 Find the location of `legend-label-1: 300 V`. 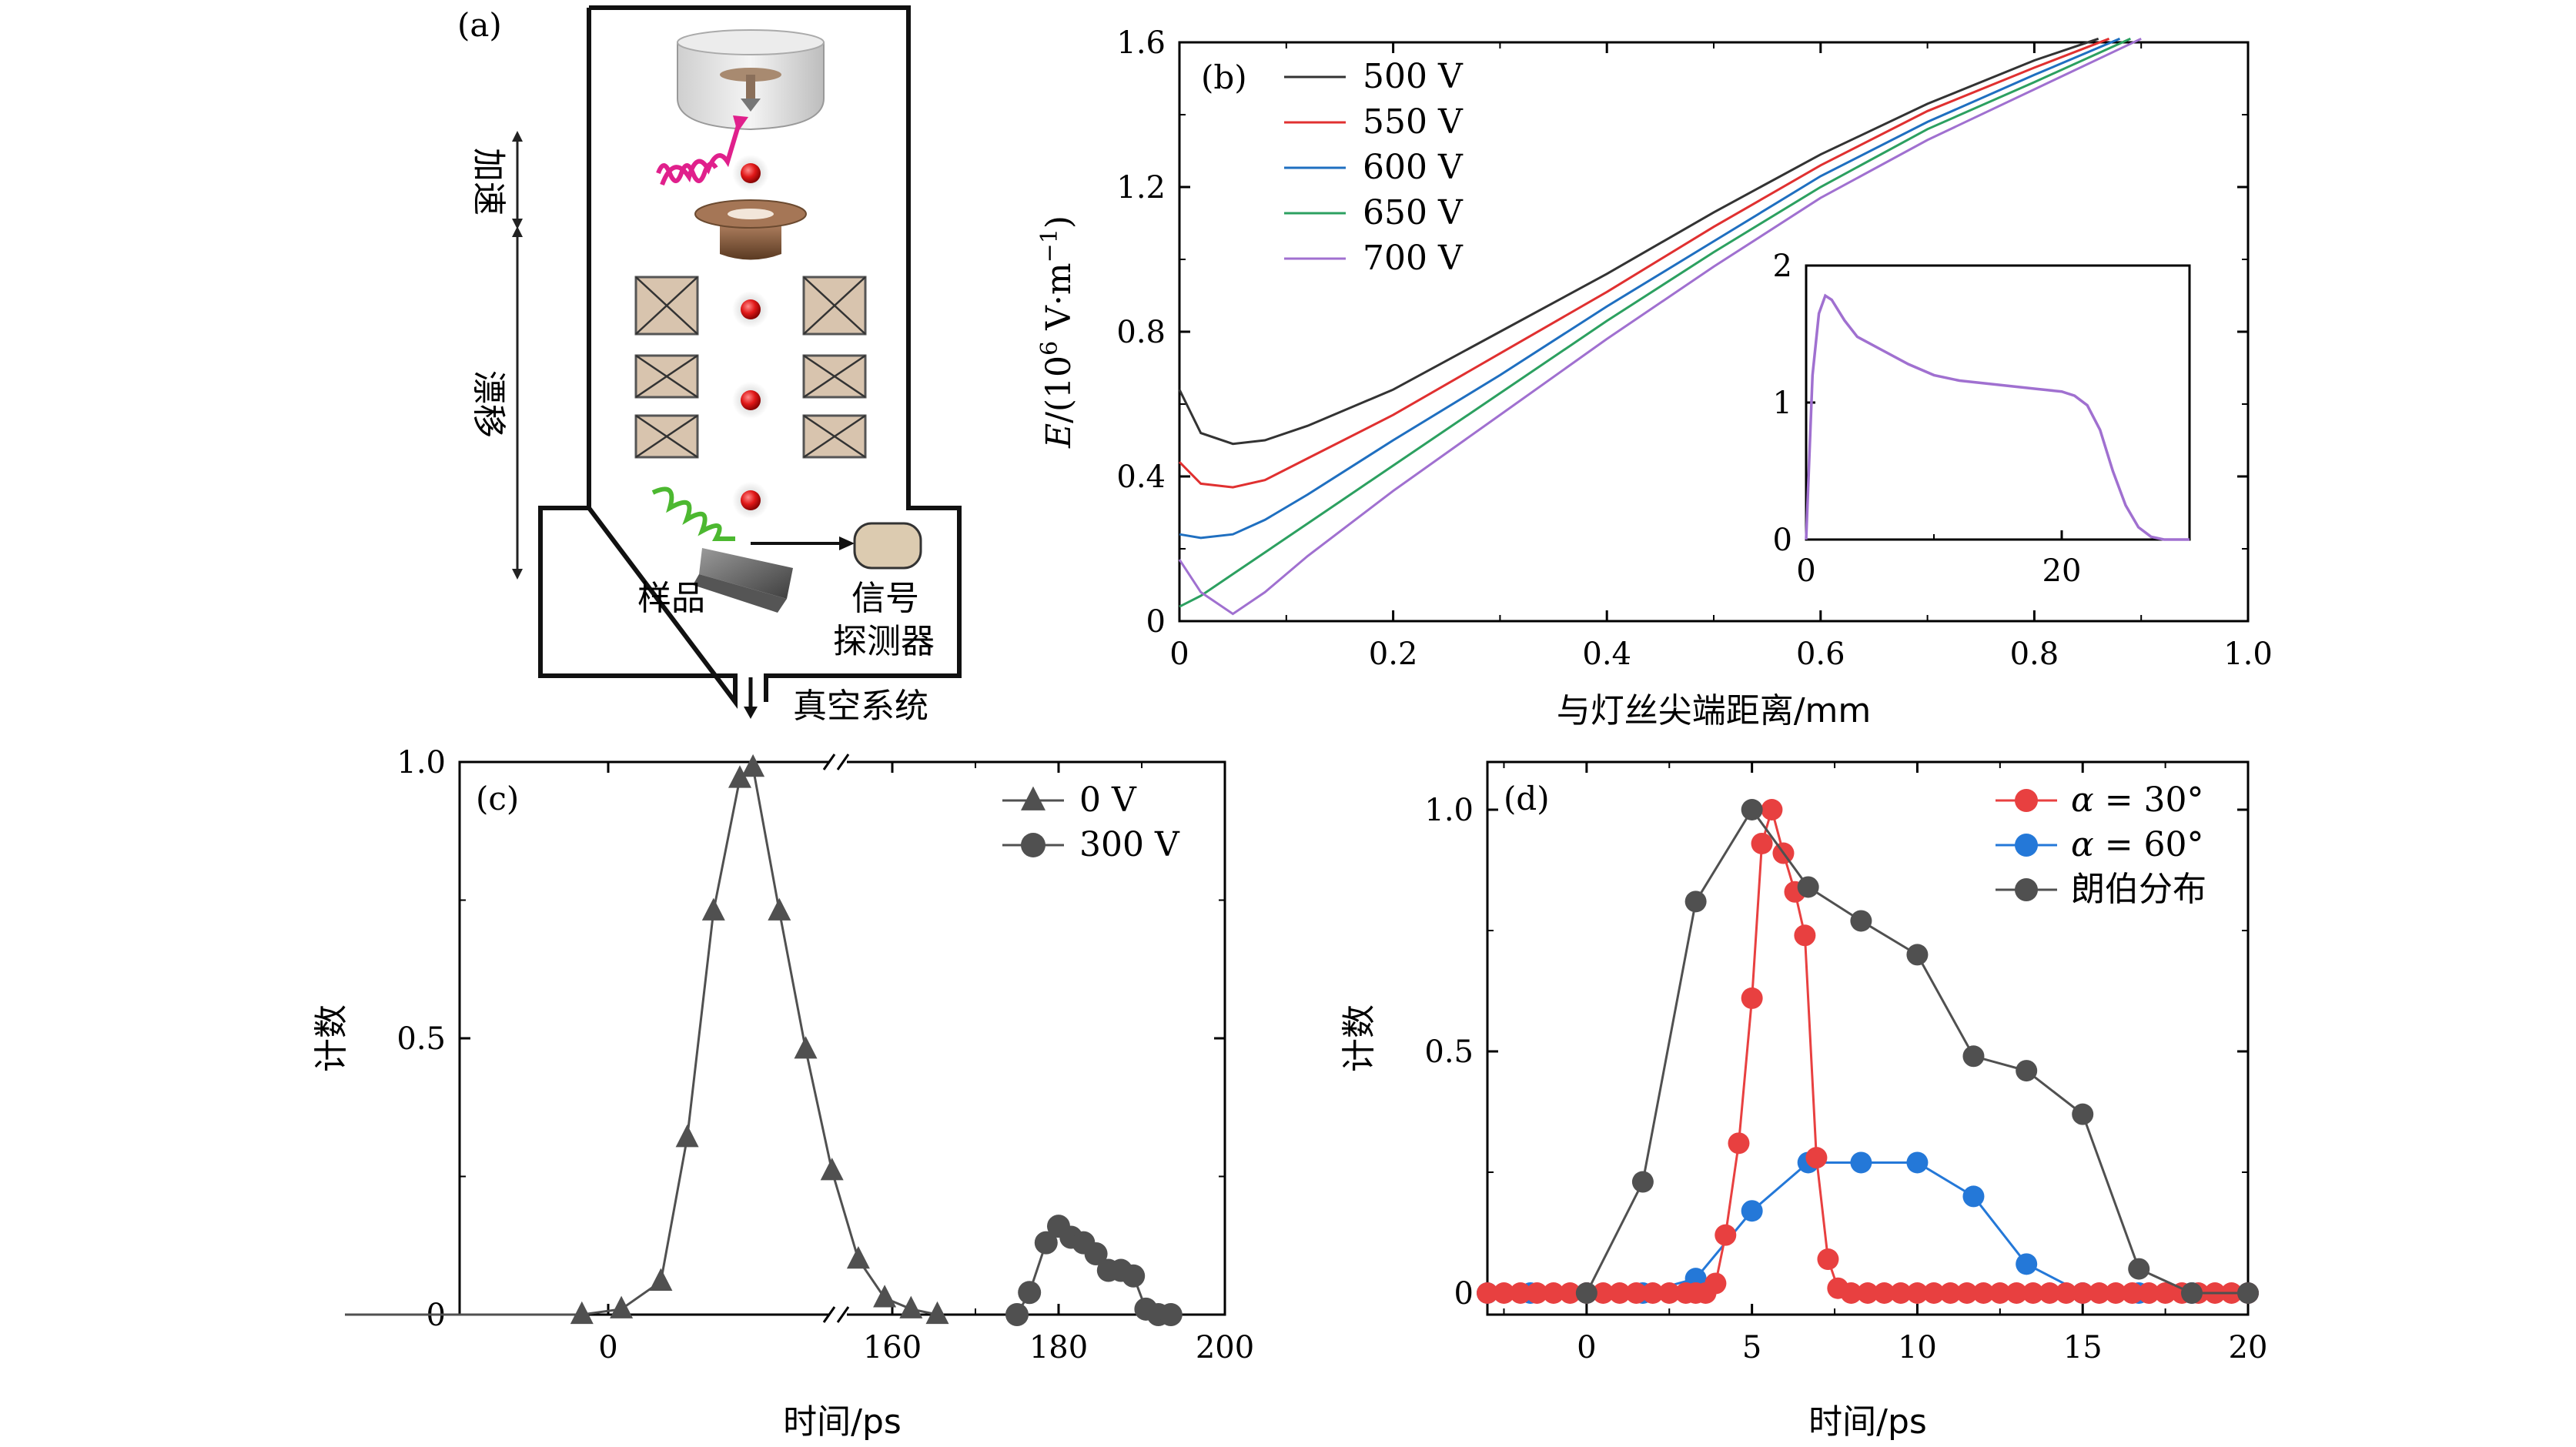

legend-label-1: 300 V is located at coordinates (1129, 844).